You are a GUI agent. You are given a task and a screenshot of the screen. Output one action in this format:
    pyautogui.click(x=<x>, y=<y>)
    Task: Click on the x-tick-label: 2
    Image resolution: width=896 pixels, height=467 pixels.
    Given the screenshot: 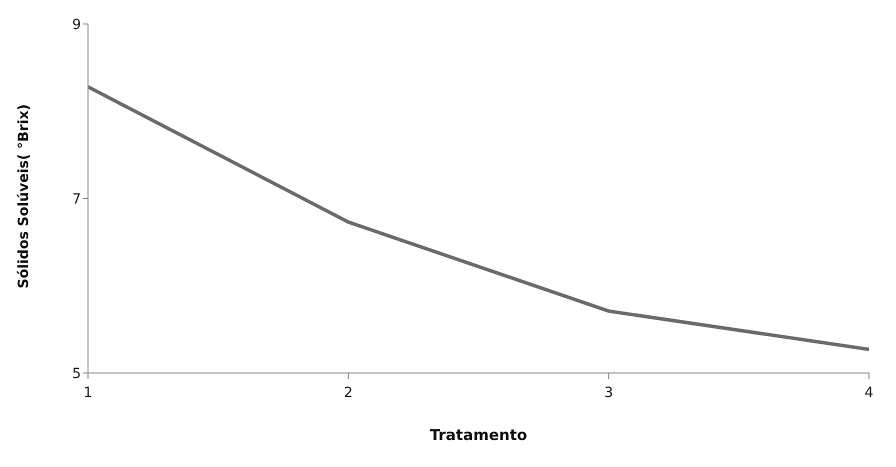 What is the action you would take?
    pyautogui.click(x=348, y=392)
    